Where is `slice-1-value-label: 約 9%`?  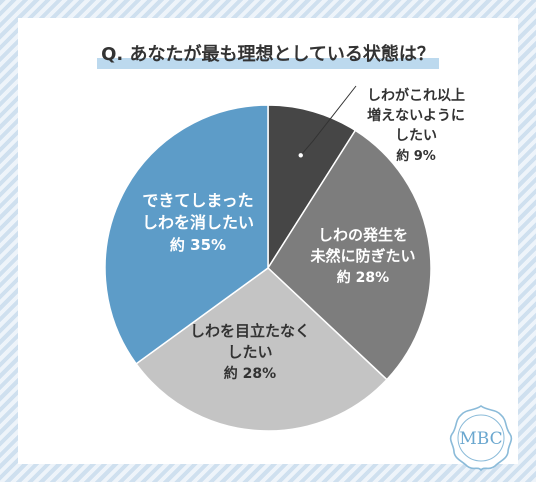
slice-1-value-label: 約 9% is located at coordinates (416, 156).